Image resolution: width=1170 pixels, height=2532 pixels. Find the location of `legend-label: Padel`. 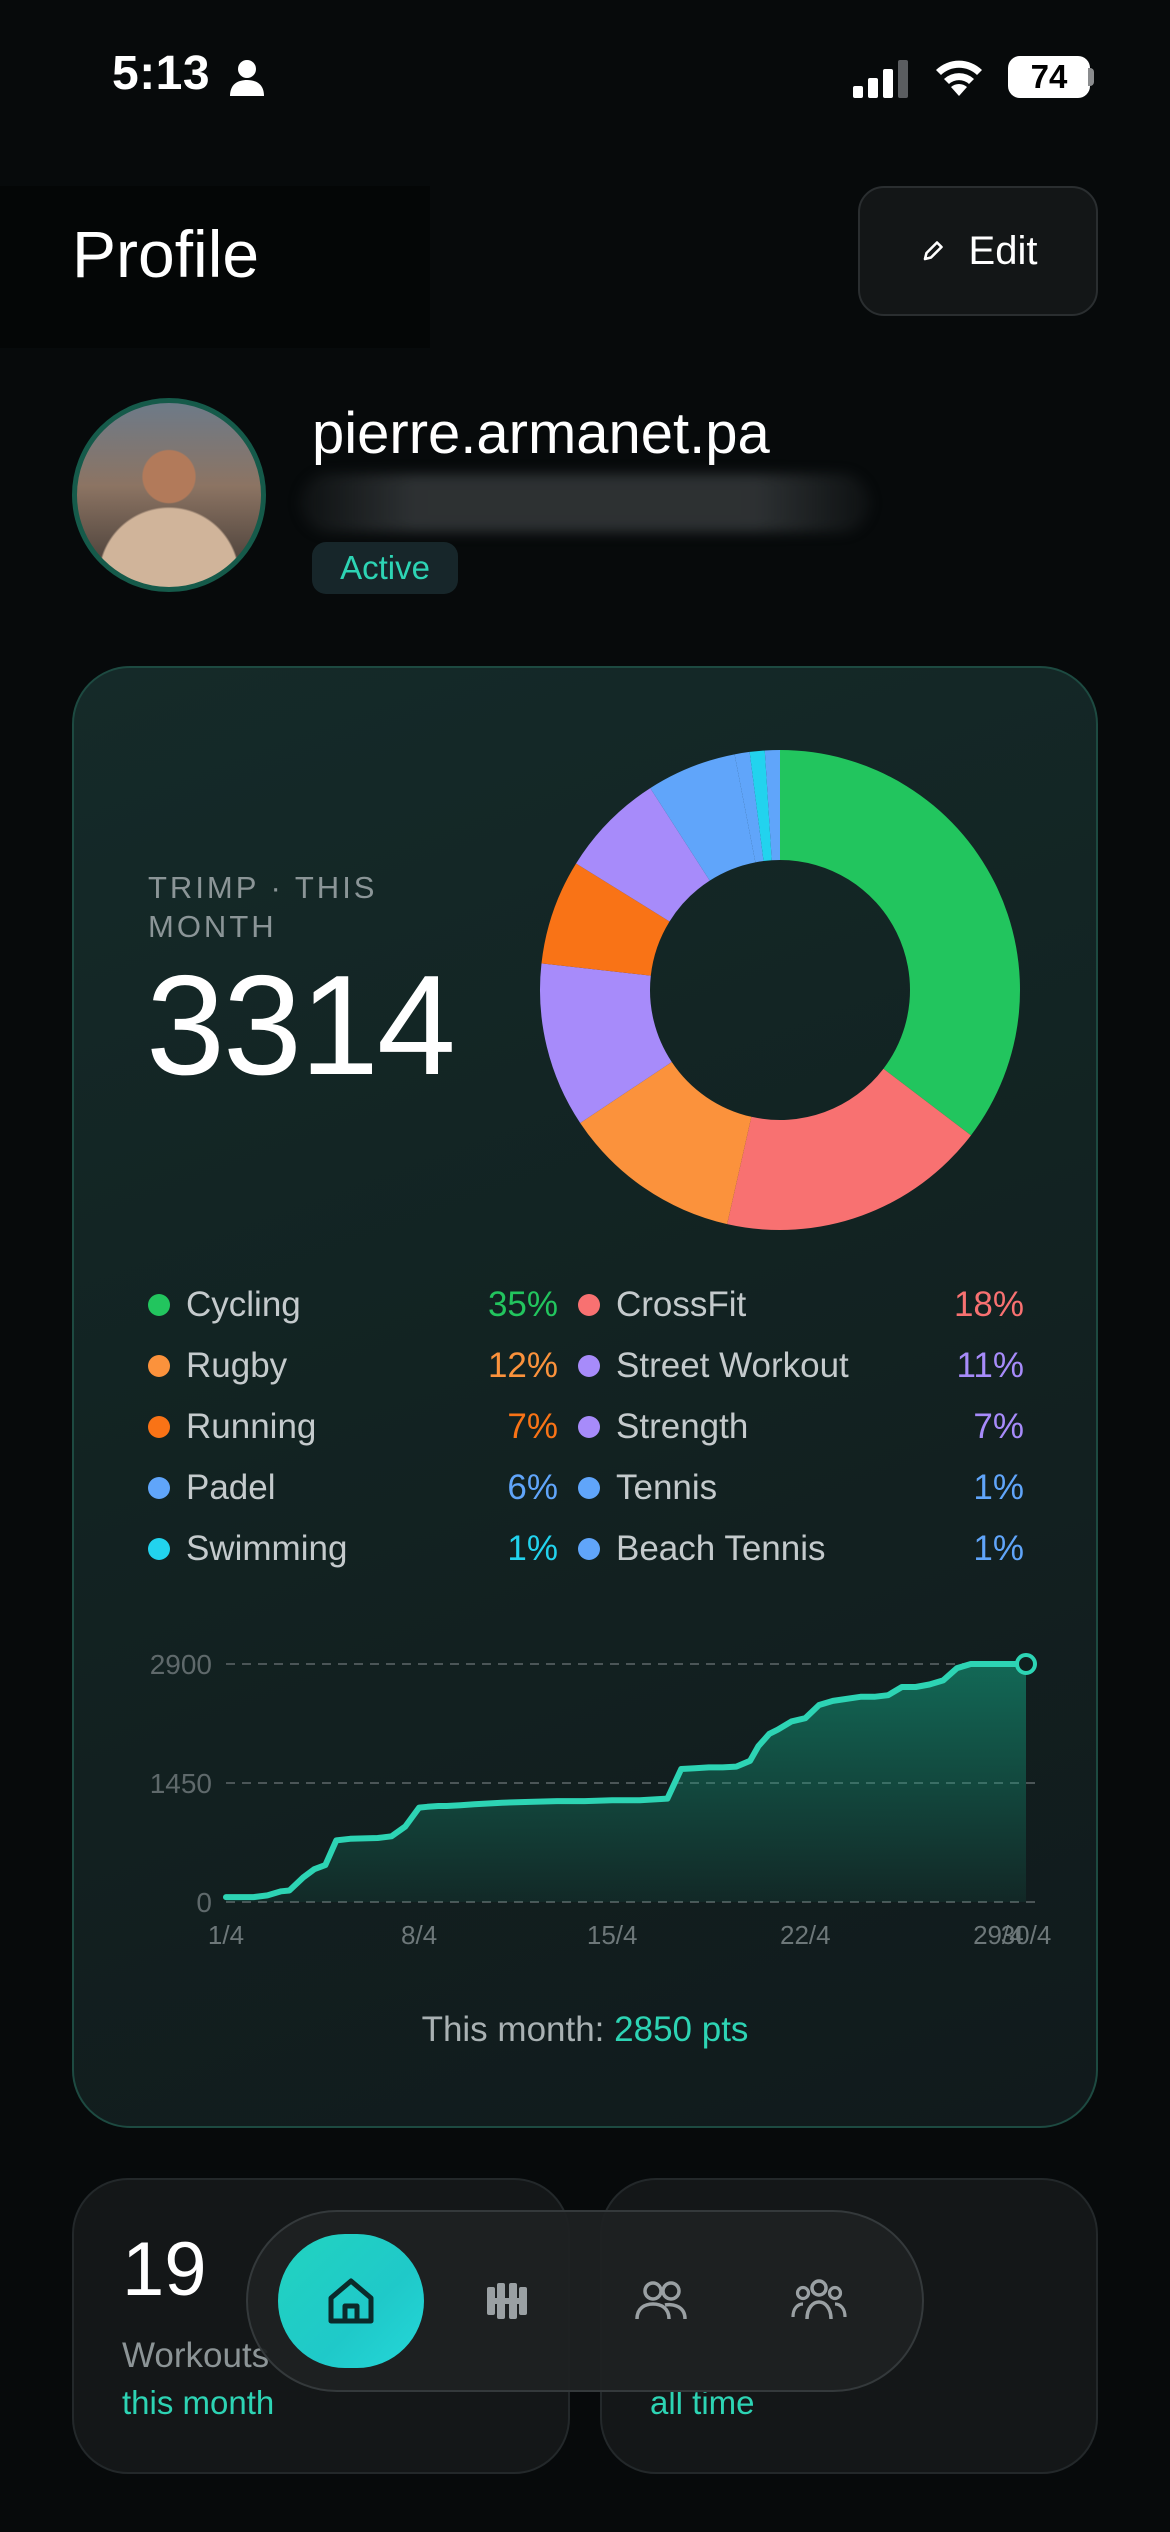

legend-label: Padel is located at coordinates (231, 1487).